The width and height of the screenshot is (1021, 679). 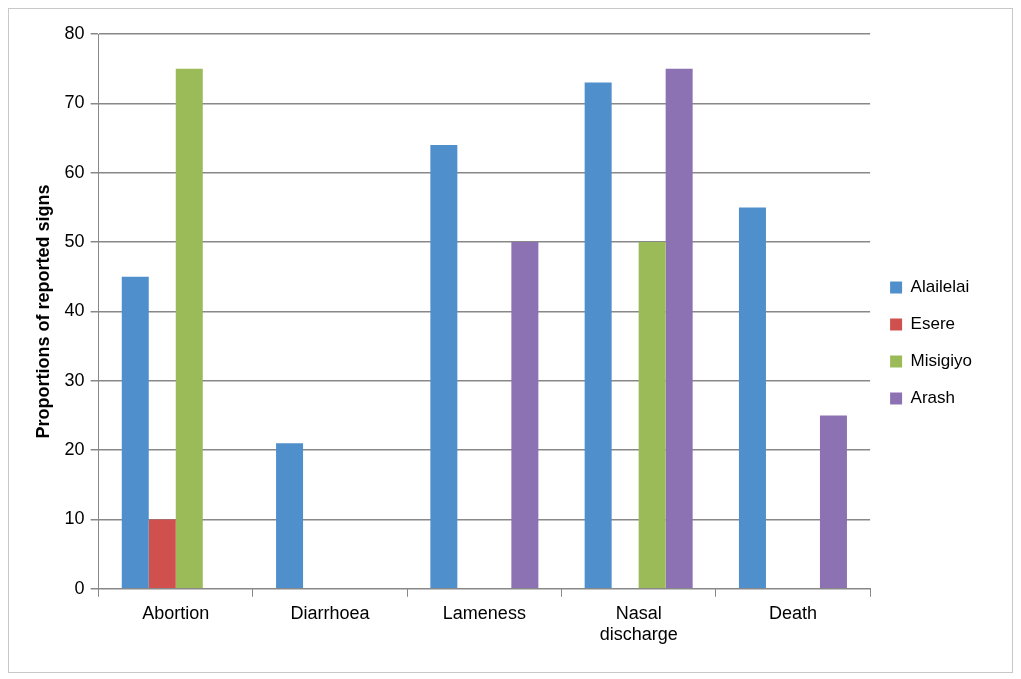 What do you see at coordinates (42, 311) in the screenshot?
I see `y-axis-title: Proportions of reported signs` at bounding box center [42, 311].